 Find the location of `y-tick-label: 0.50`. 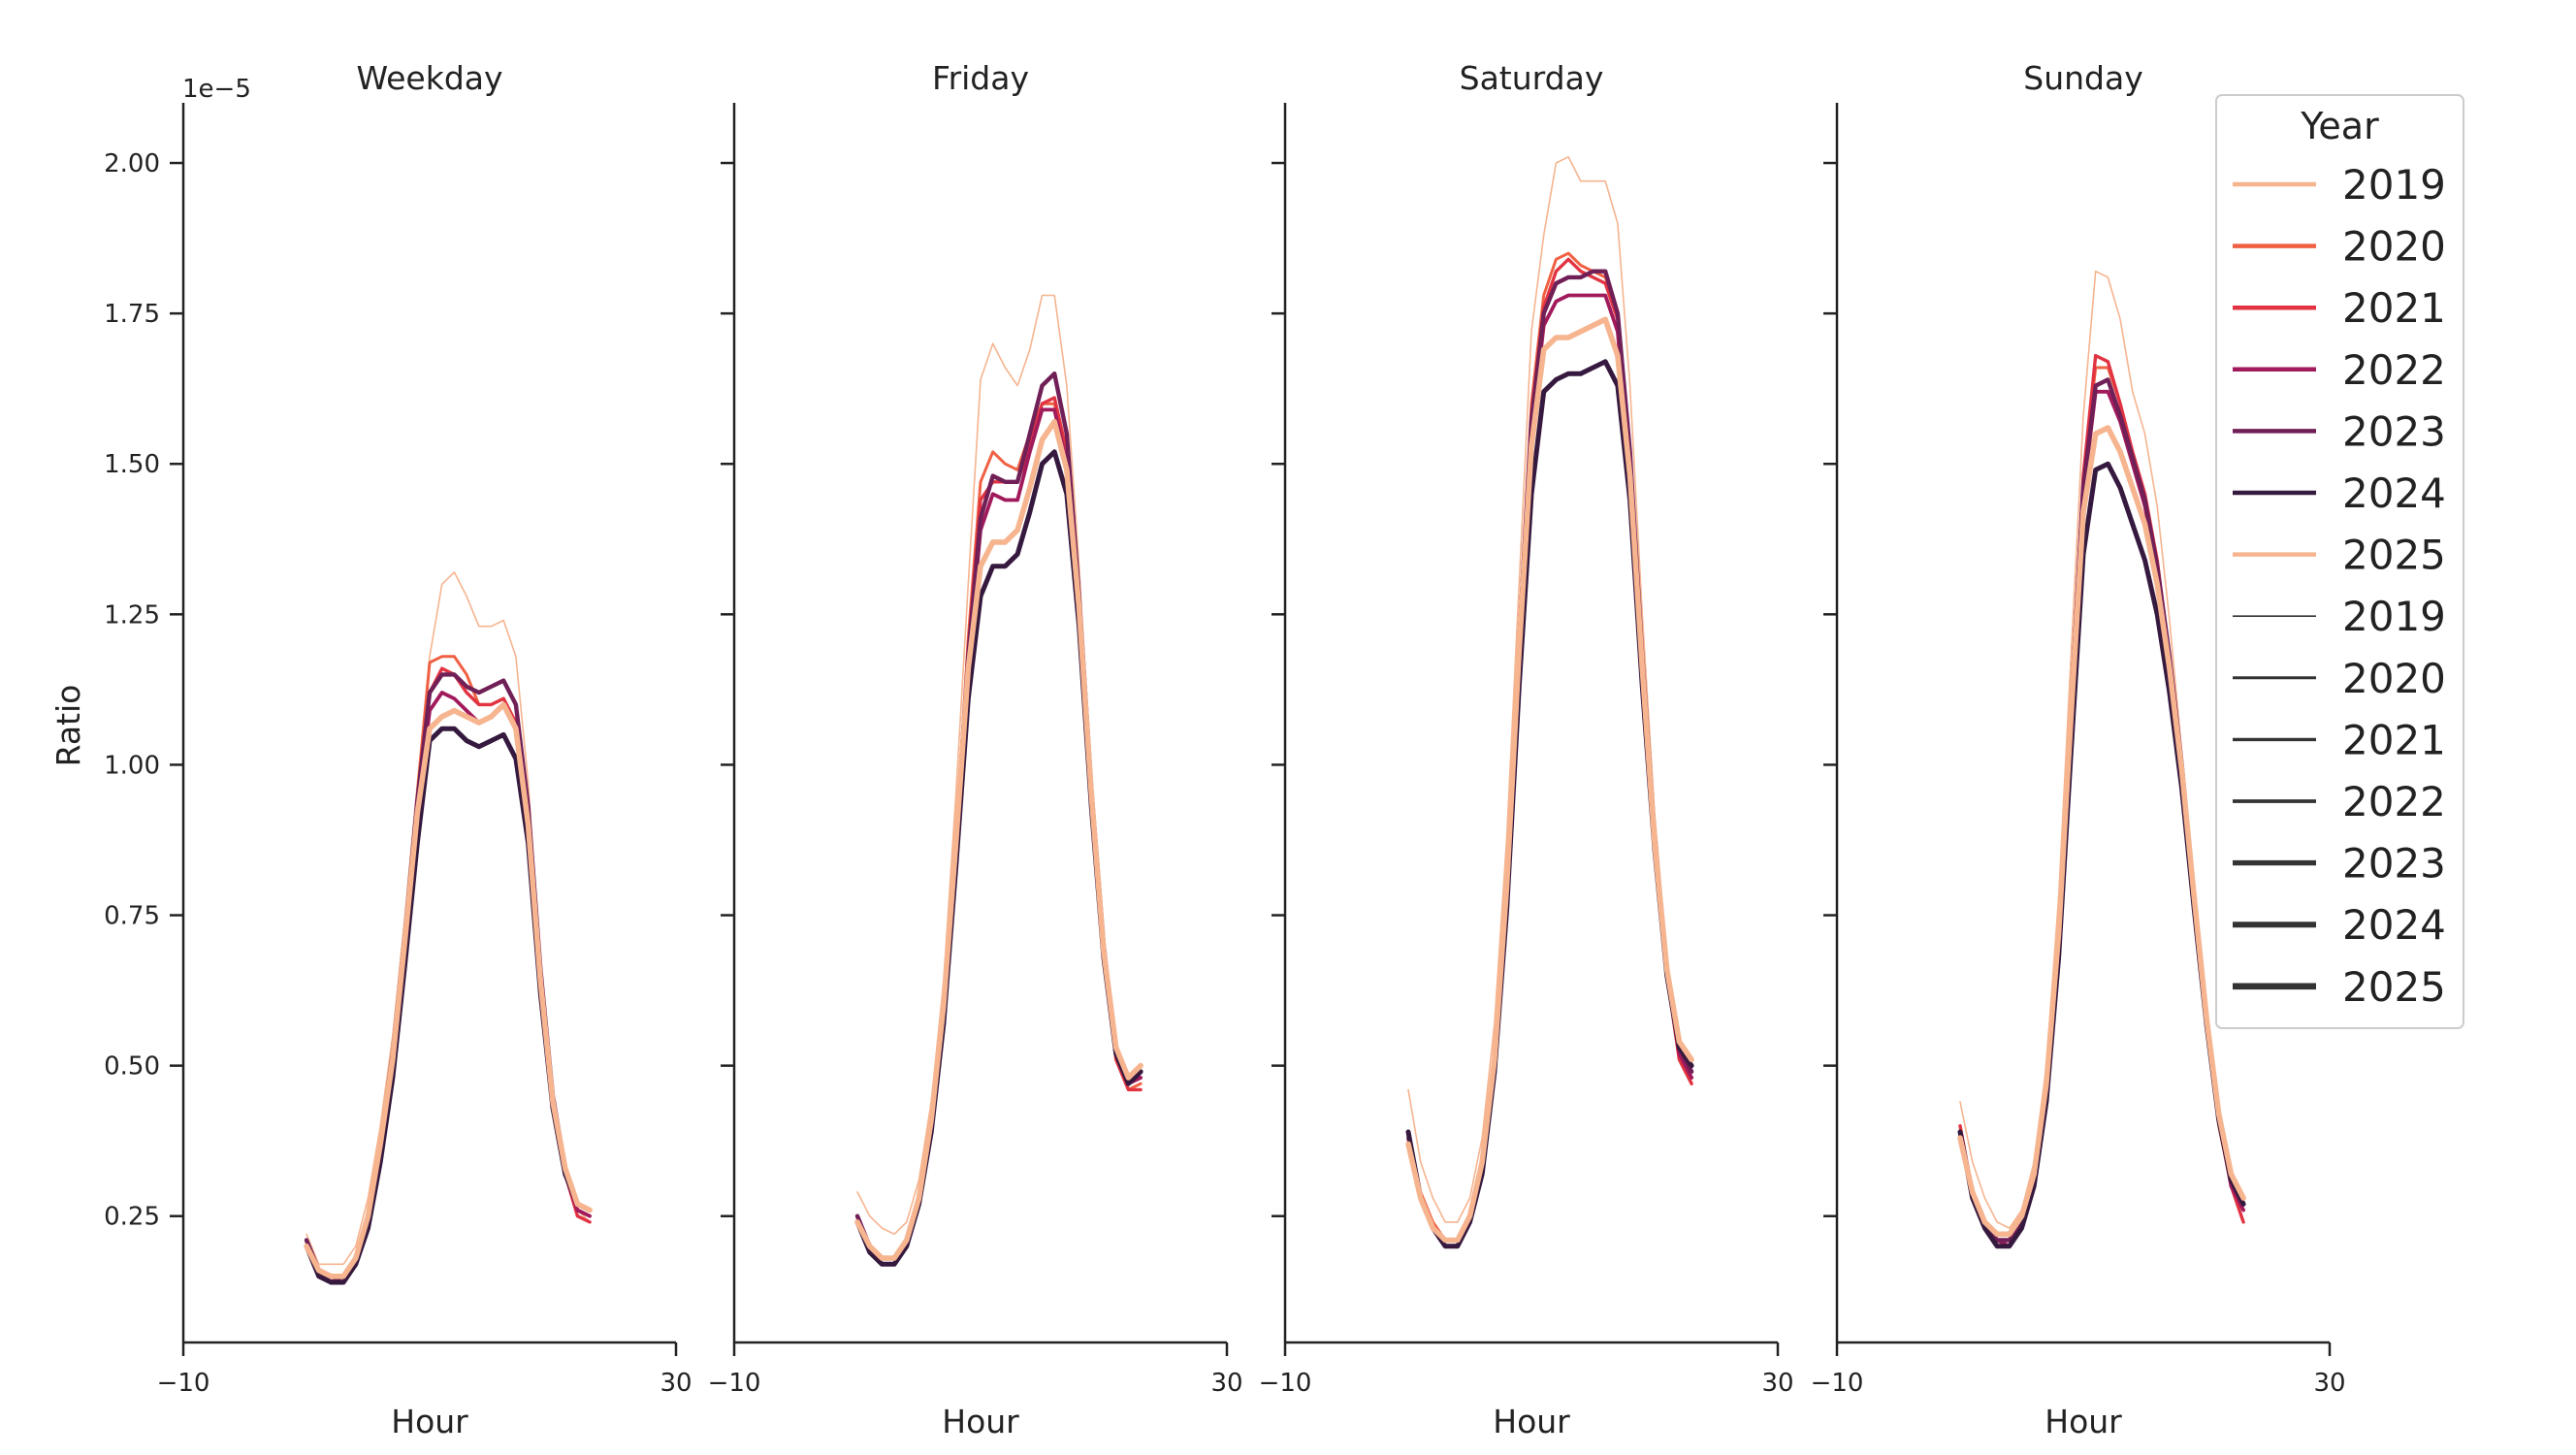

y-tick-label: 0.50 is located at coordinates (132, 1067).